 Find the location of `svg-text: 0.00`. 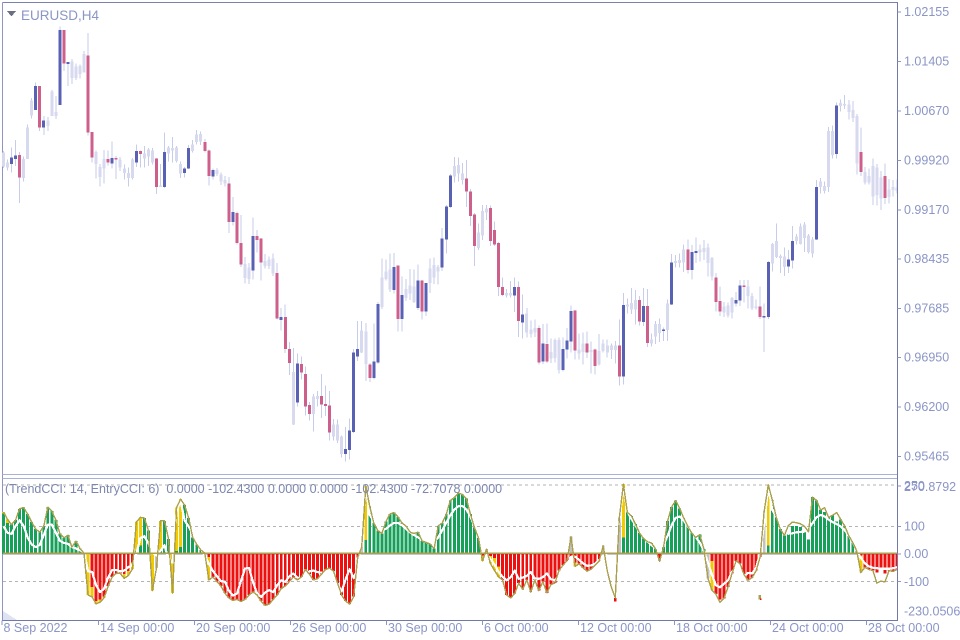

svg-text: 0.00 is located at coordinates (916, 554).